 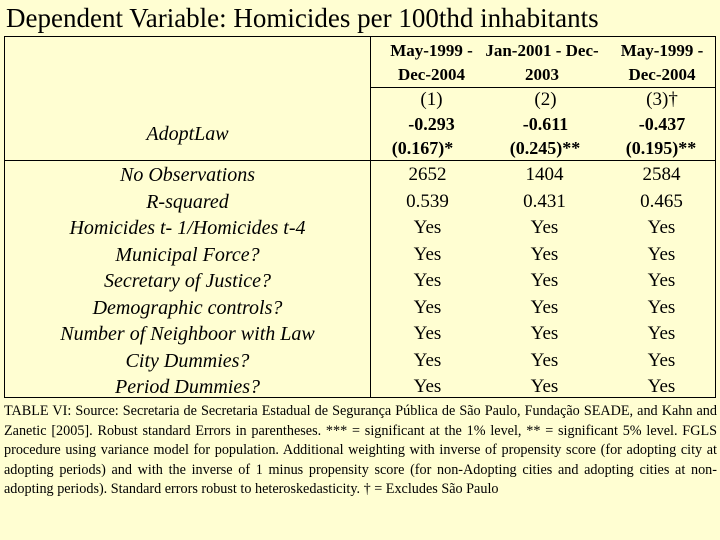 I want to click on row-value: 2584, so click(x=661, y=174).